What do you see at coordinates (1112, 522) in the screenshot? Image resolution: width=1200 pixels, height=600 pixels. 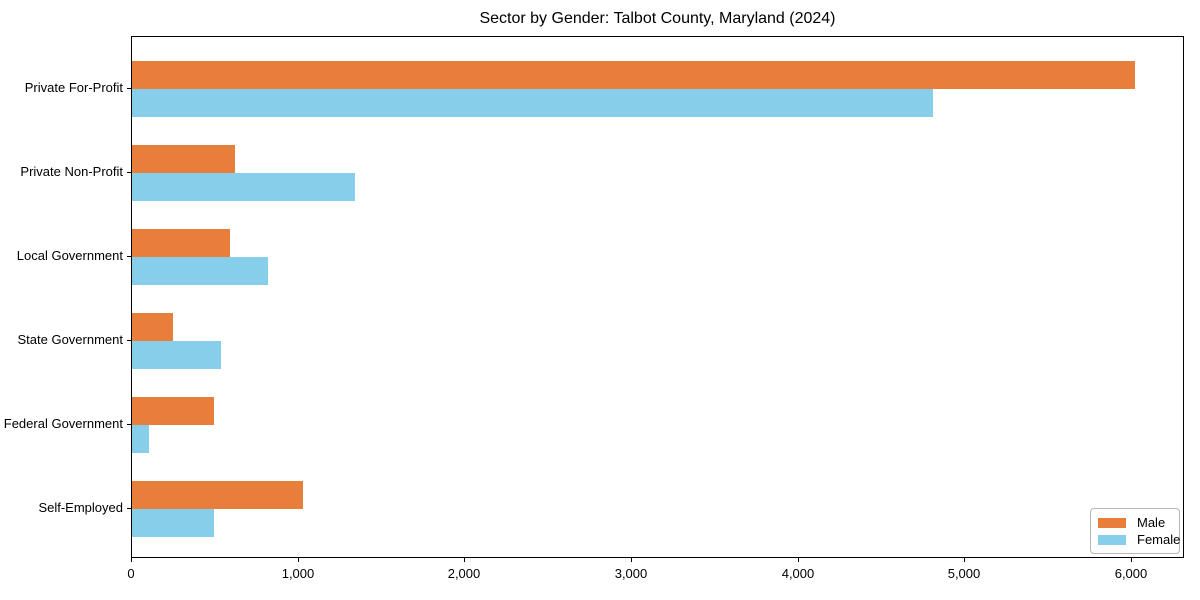 I see `legend-swatch-male` at bounding box center [1112, 522].